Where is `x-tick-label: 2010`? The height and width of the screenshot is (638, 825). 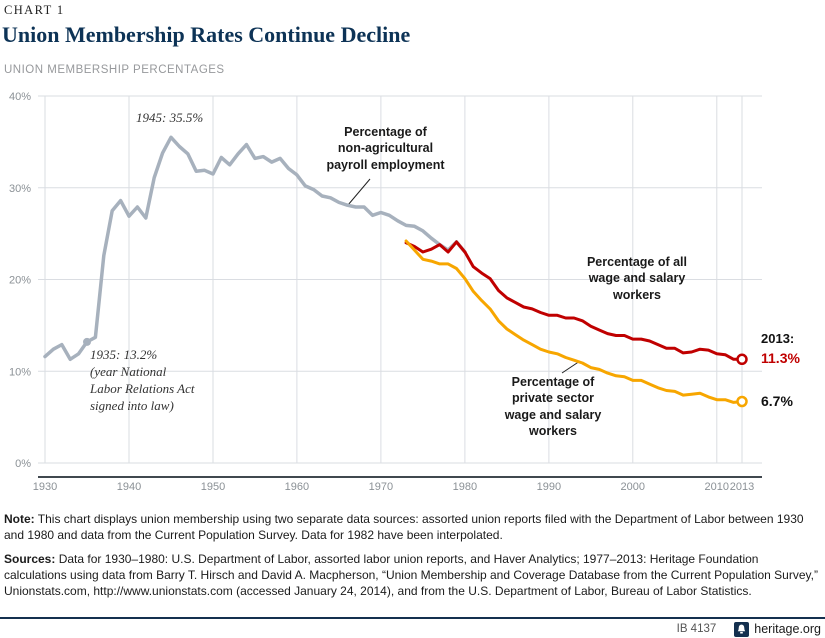
x-tick-label: 2010 is located at coordinates (717, 487).